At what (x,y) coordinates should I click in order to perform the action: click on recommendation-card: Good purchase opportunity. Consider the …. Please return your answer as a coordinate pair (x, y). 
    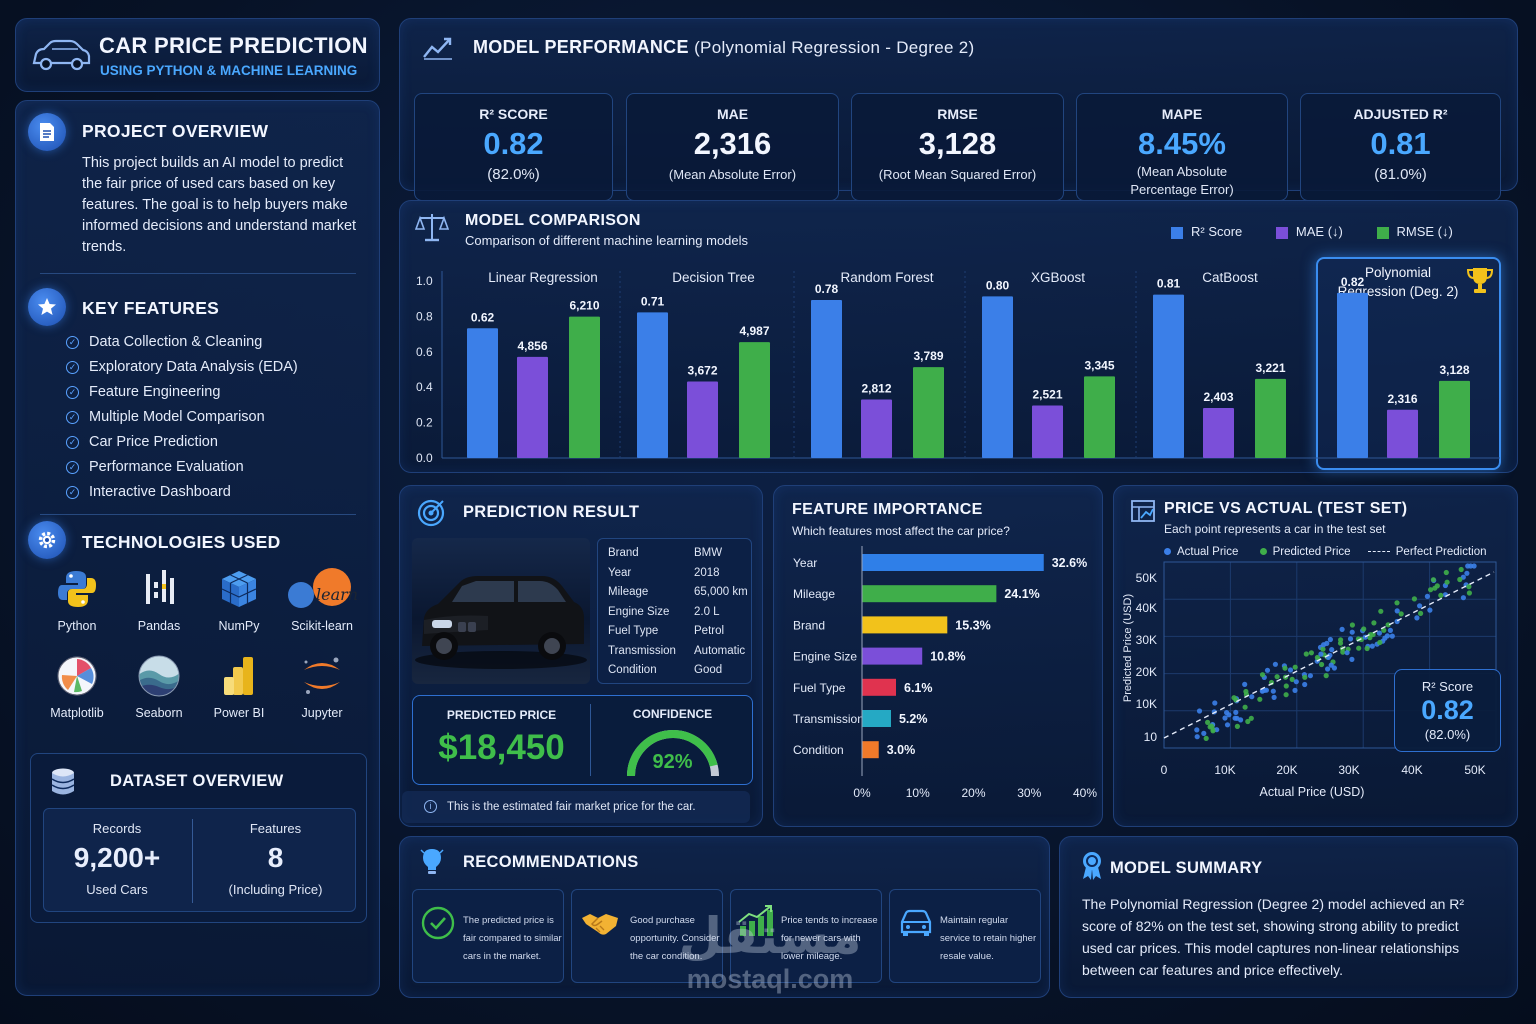
    Looking at the image, I should click on (647, 936).